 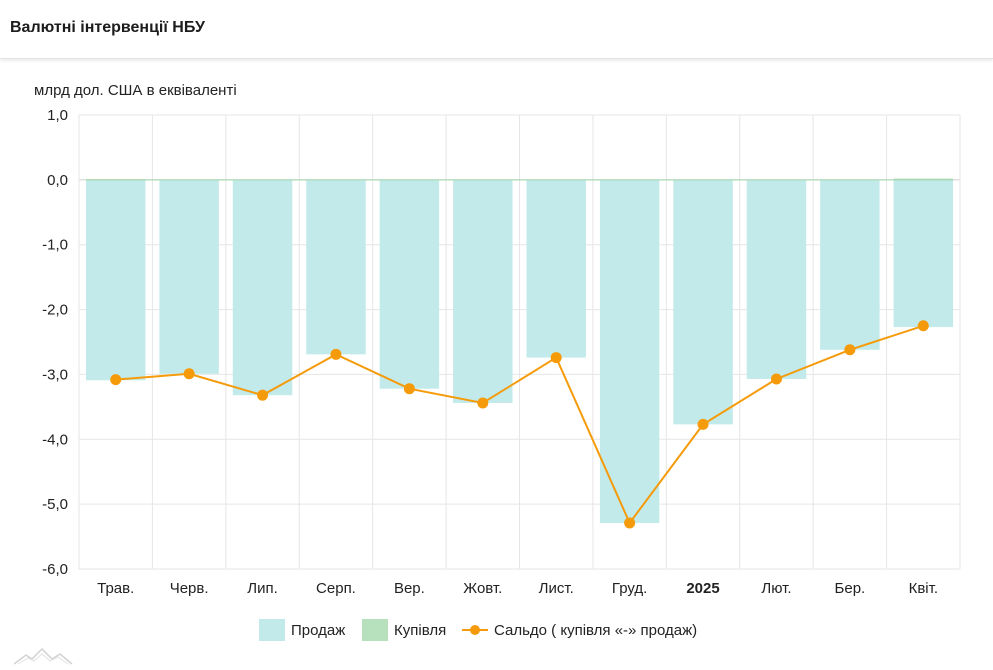 What do you see at coordinates (115, 588) in the screenshot?
I see `x-tick-label: Трав.` at bounding box center [115, 588].